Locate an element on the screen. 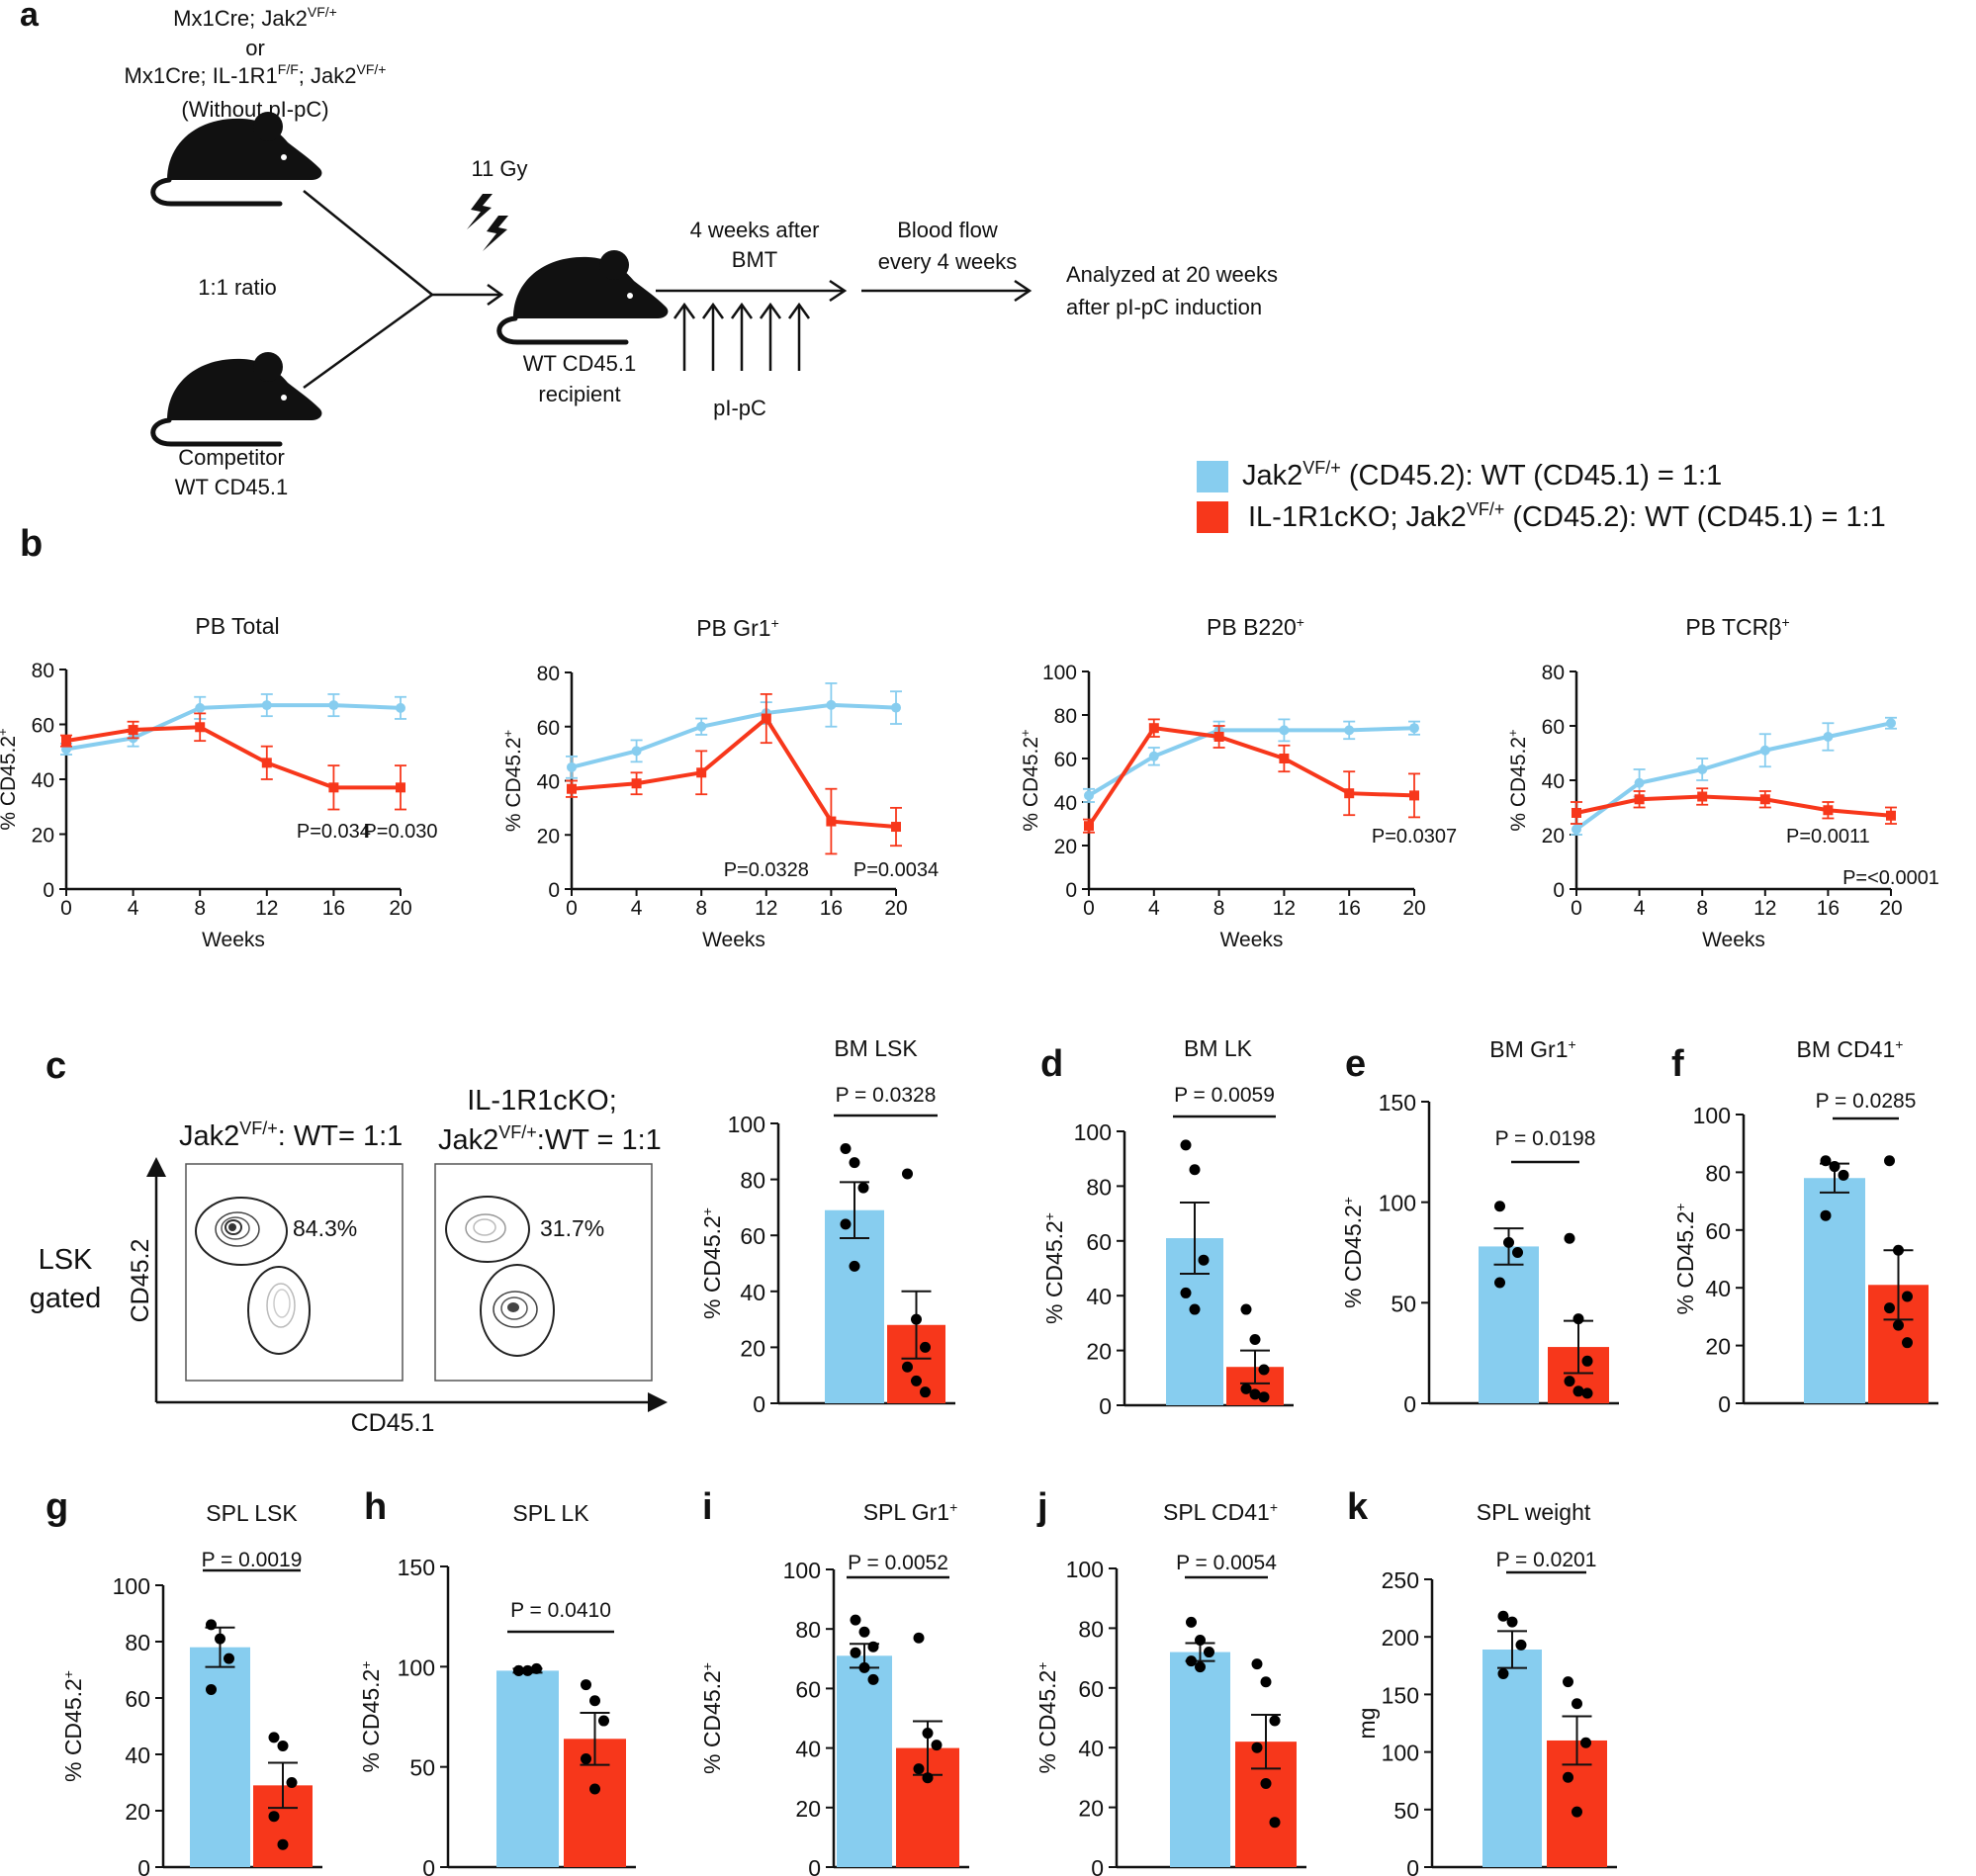  flow-plot2-title-line2: Jak2VF/+:WT = 1:1 is located at coordinates (550, 1139).